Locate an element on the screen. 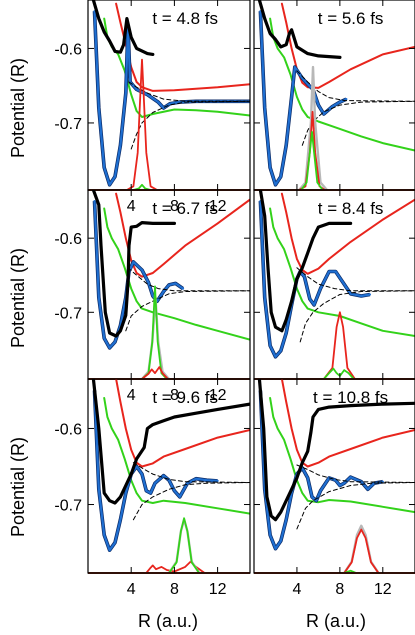 The image size is (415, 635). panel-4: t = 8.4 fs is located at coordinates (334, 284).